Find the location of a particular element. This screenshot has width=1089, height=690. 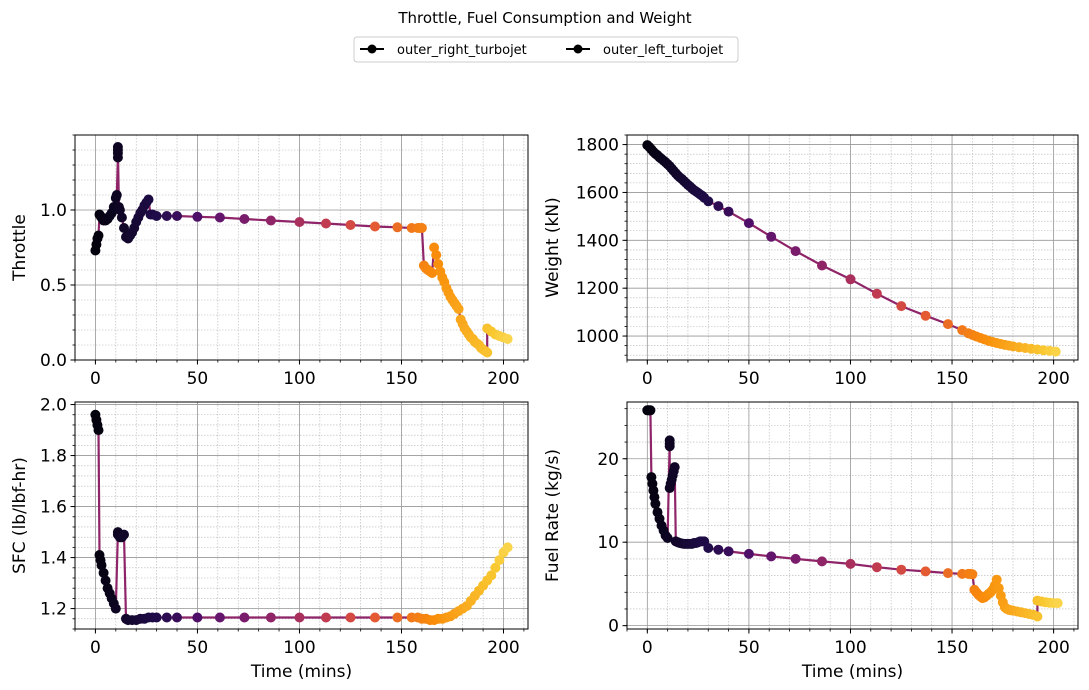

y-axis-label: Throttle is located at coordinates (20, 248).